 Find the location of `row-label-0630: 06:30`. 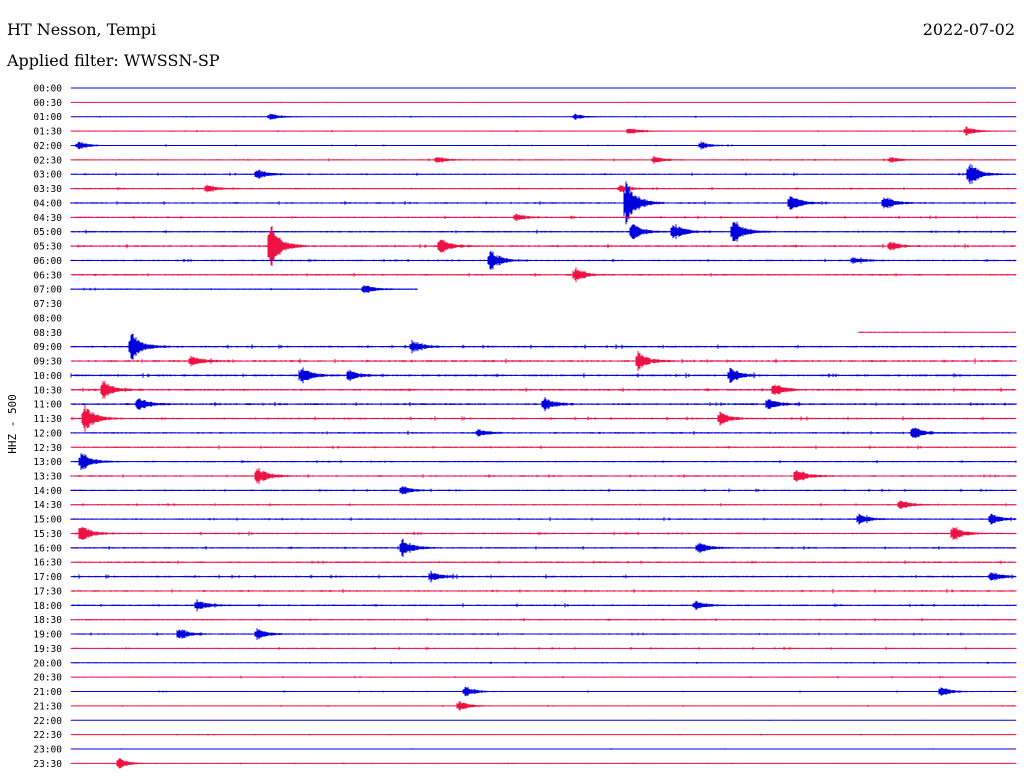

row-label-0630: 06:30 is located at coordinates (47, 275).